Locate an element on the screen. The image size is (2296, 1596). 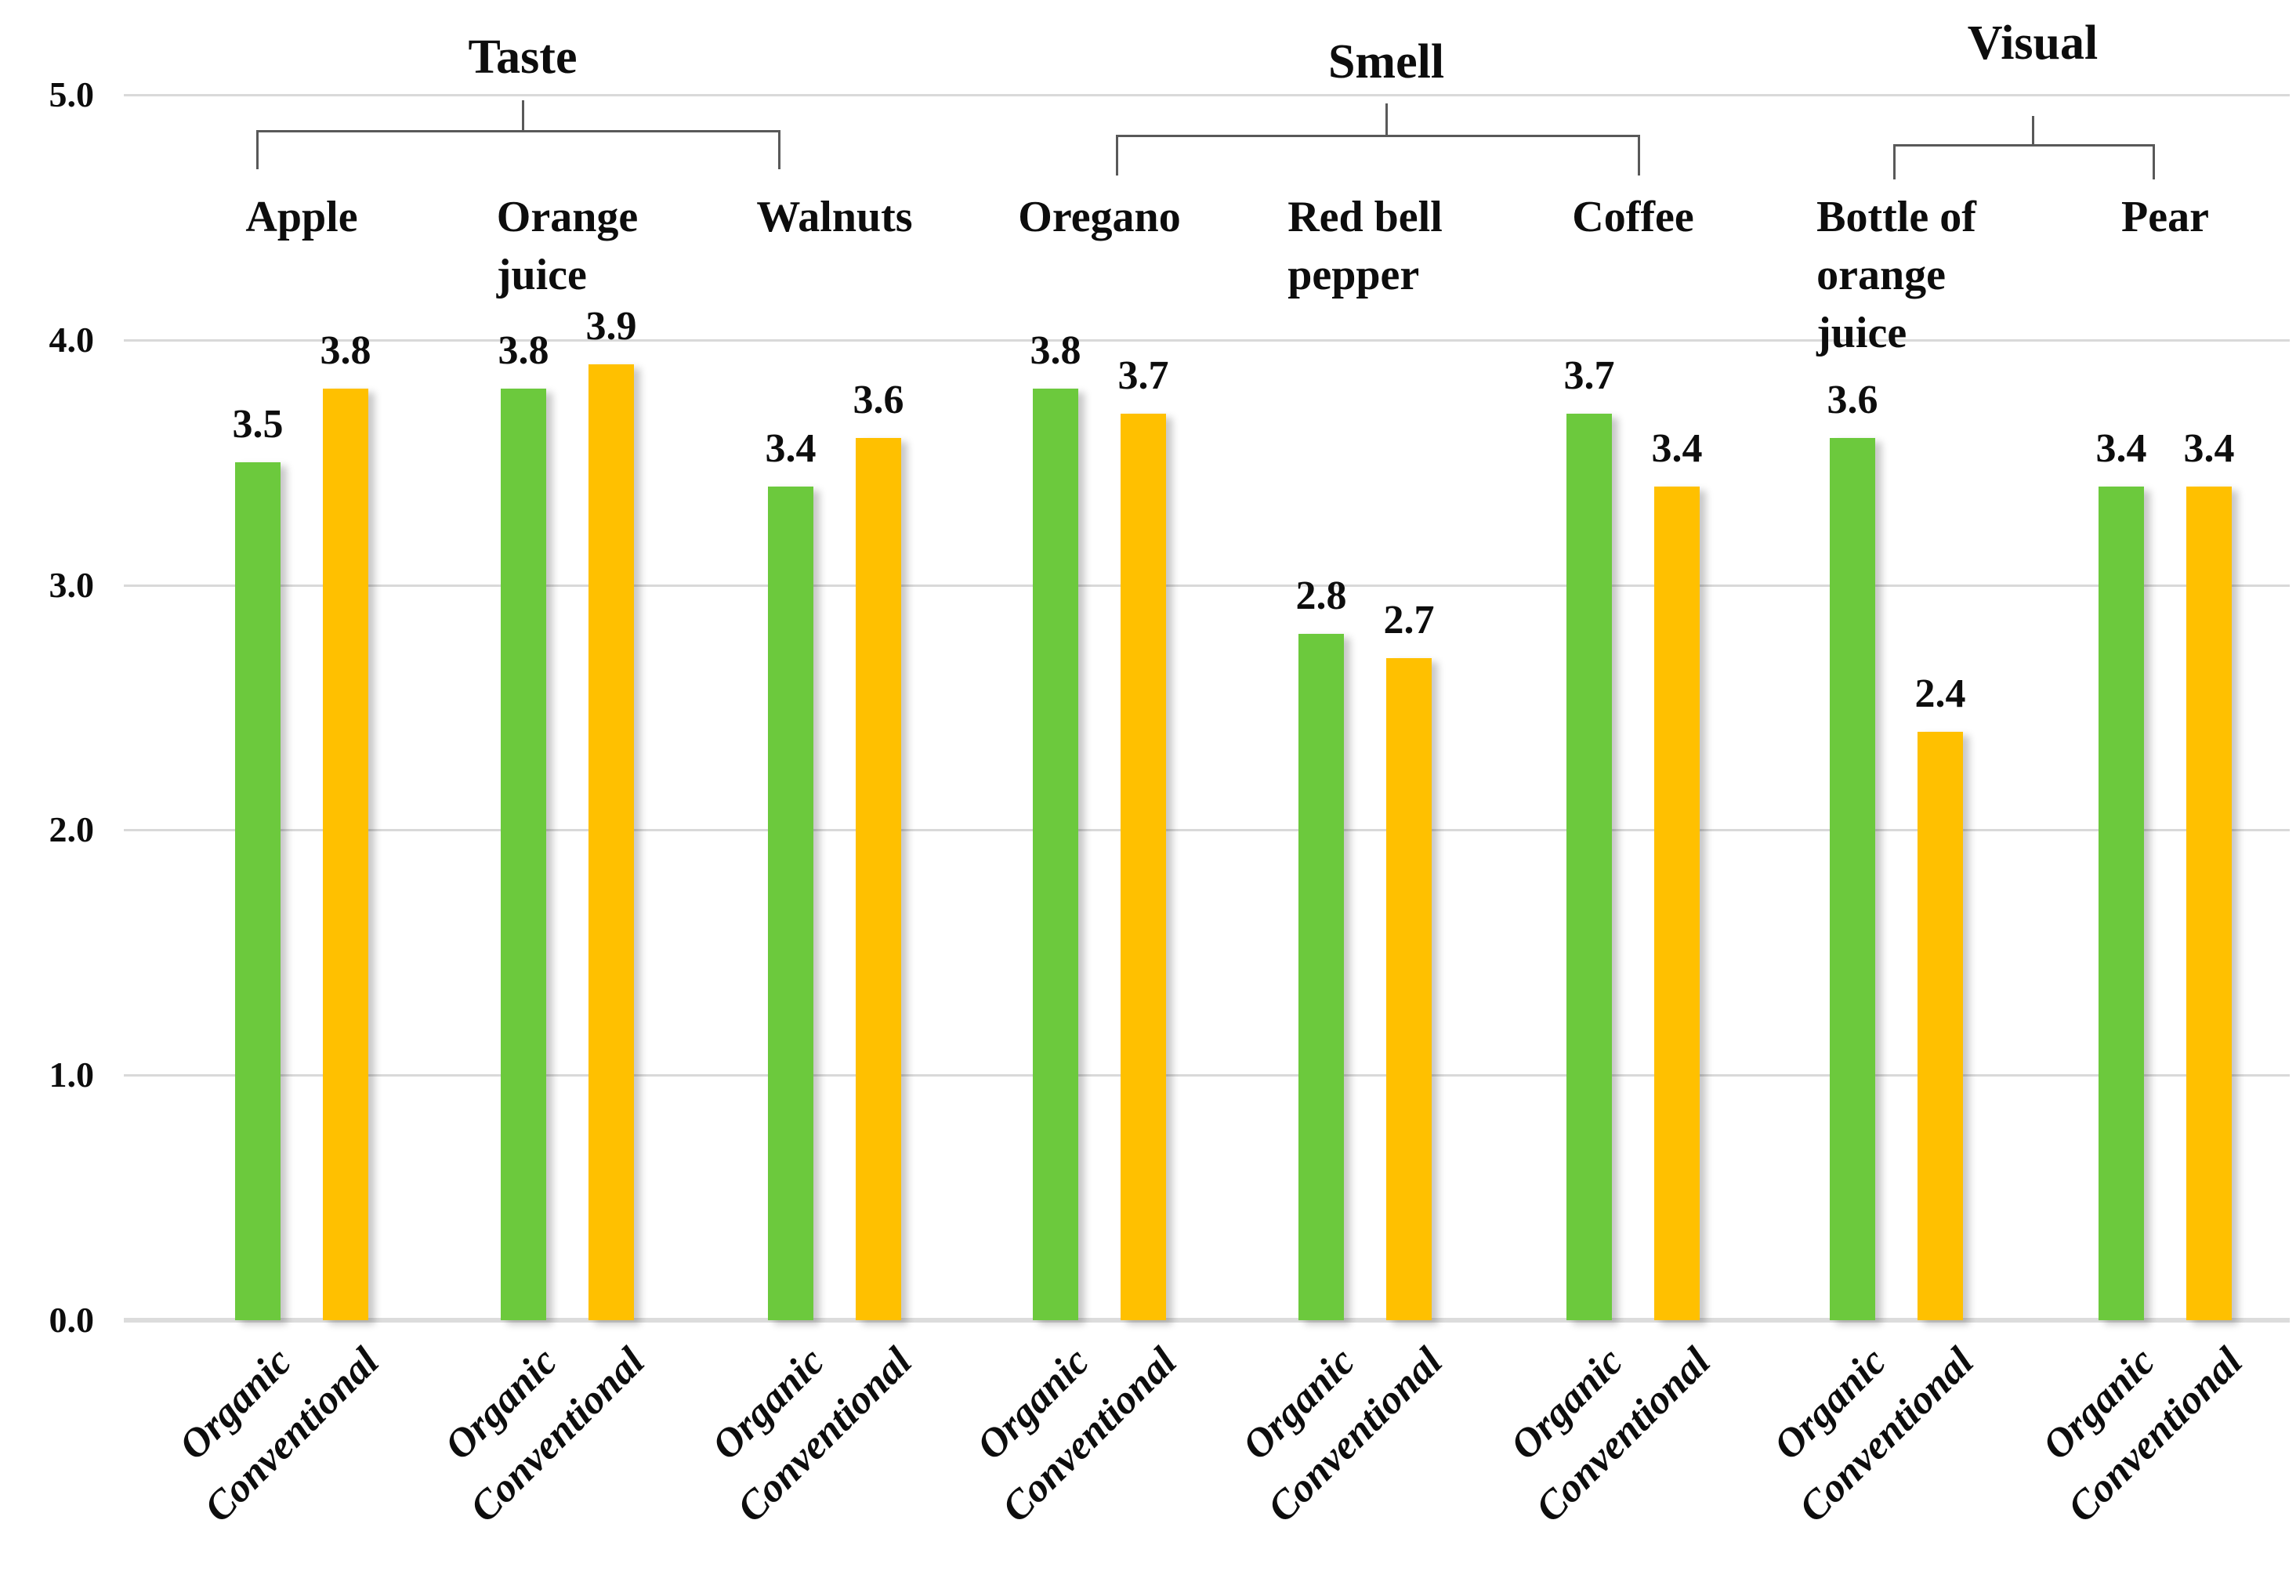
category-label: Walnuts is located at coordinates (834, 217).